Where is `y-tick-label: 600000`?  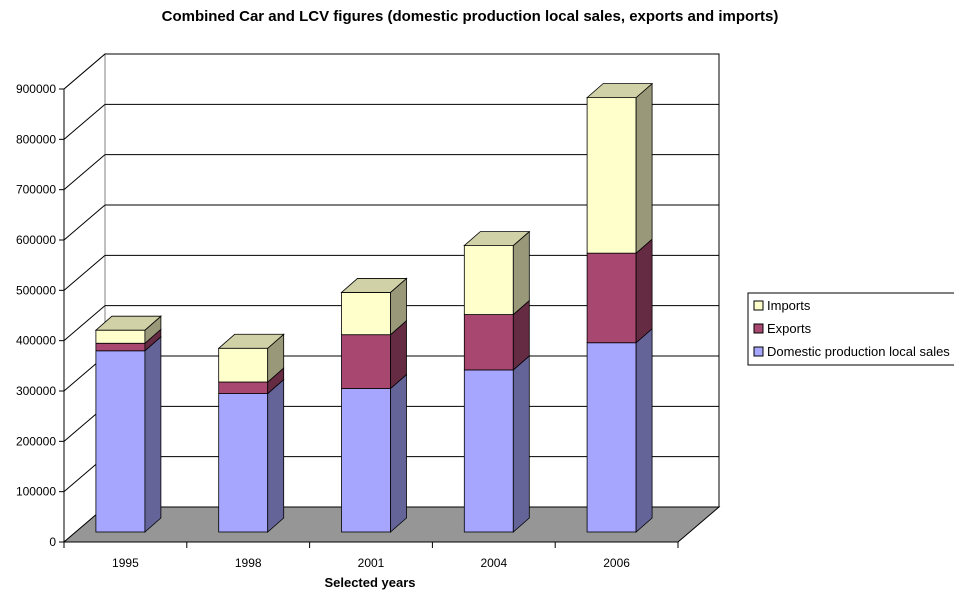
y-tick-label: 600000 is located at coordinates (36, 240).